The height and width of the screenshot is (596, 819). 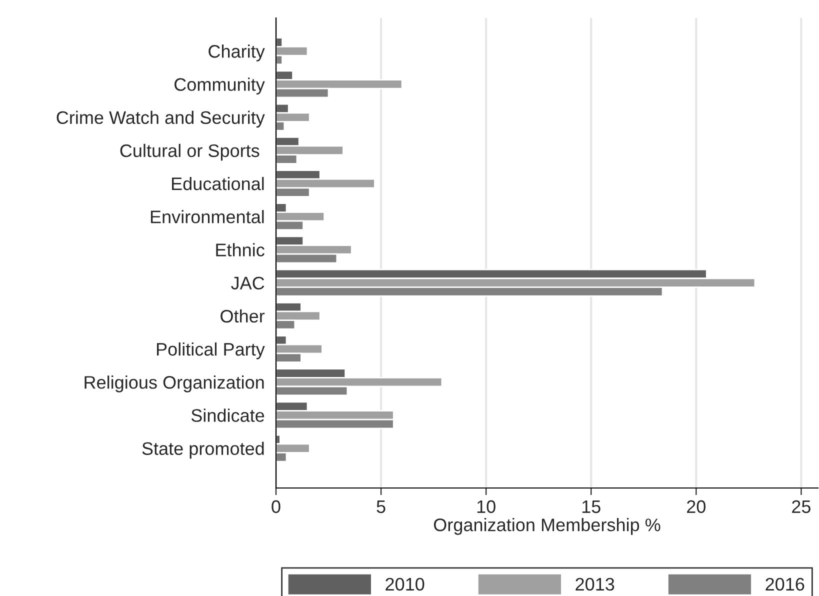 What do you see at coordinates (240, 249) in the screenshot?
I see `y-tick-label: Ethnic` at bounding box center [240, 249].